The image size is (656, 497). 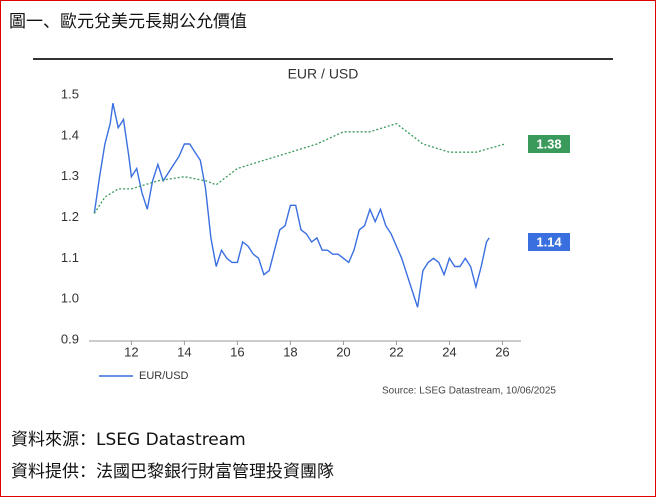 What do you see at coordinates (396, 351) in the screenshot?
I see `x-tick-label: 22` at bounding box center [396, 351].